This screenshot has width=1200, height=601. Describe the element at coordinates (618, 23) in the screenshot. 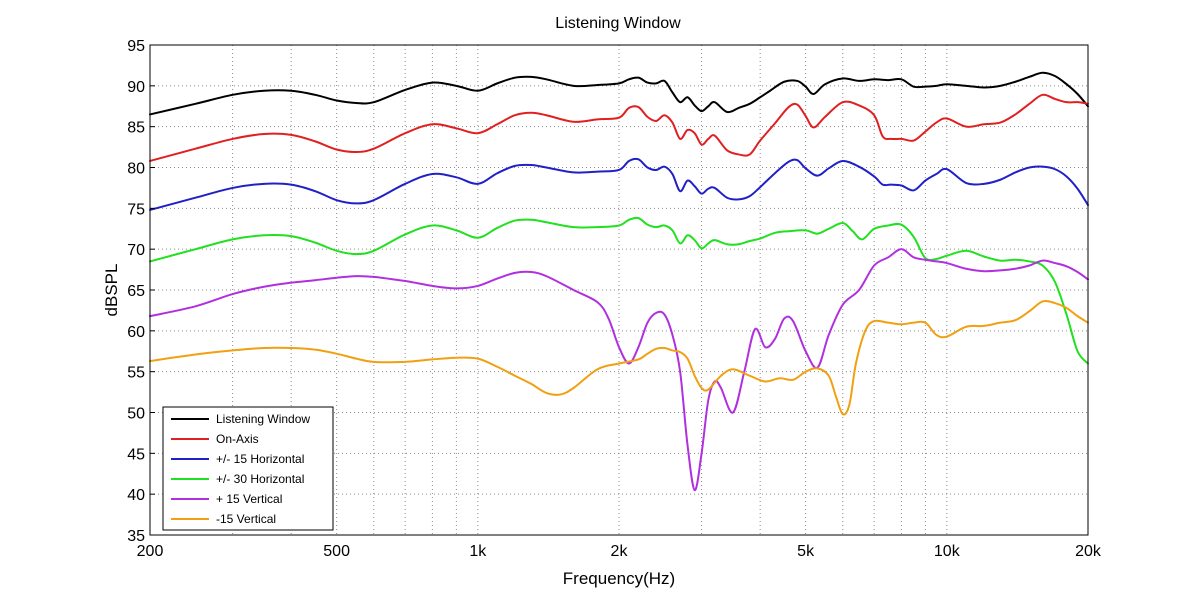

I see `chart-title: Listening Window` at that location.